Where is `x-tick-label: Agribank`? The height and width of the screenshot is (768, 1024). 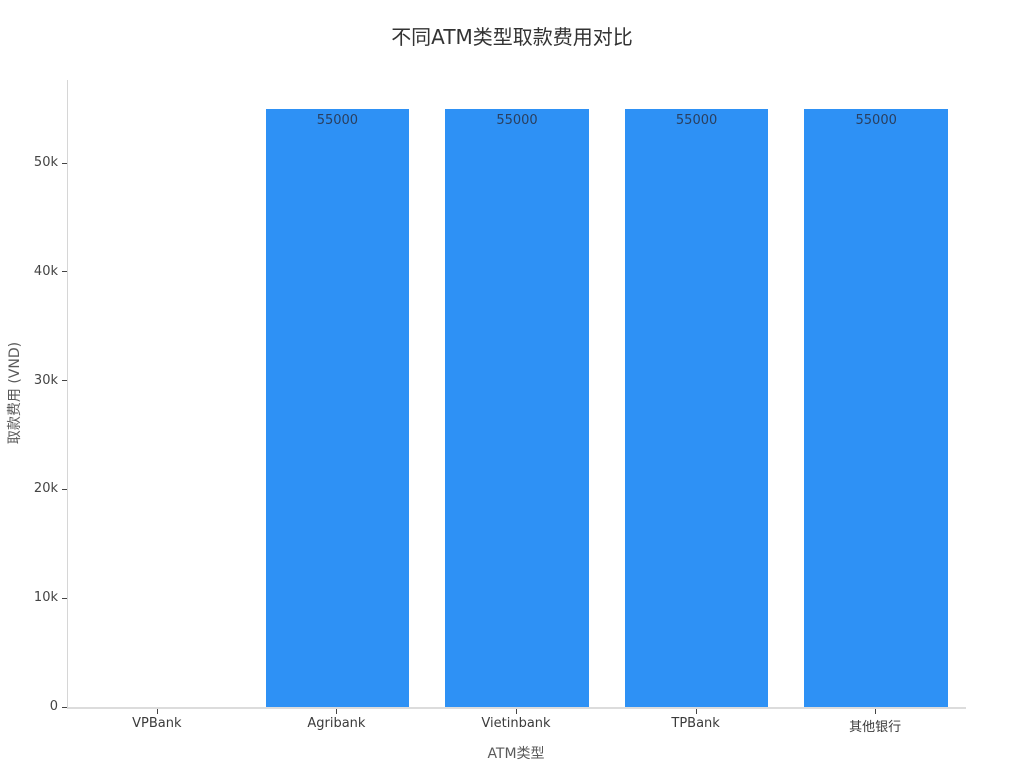 x-tick-label: Agribank is located at coordinates (336, 723).